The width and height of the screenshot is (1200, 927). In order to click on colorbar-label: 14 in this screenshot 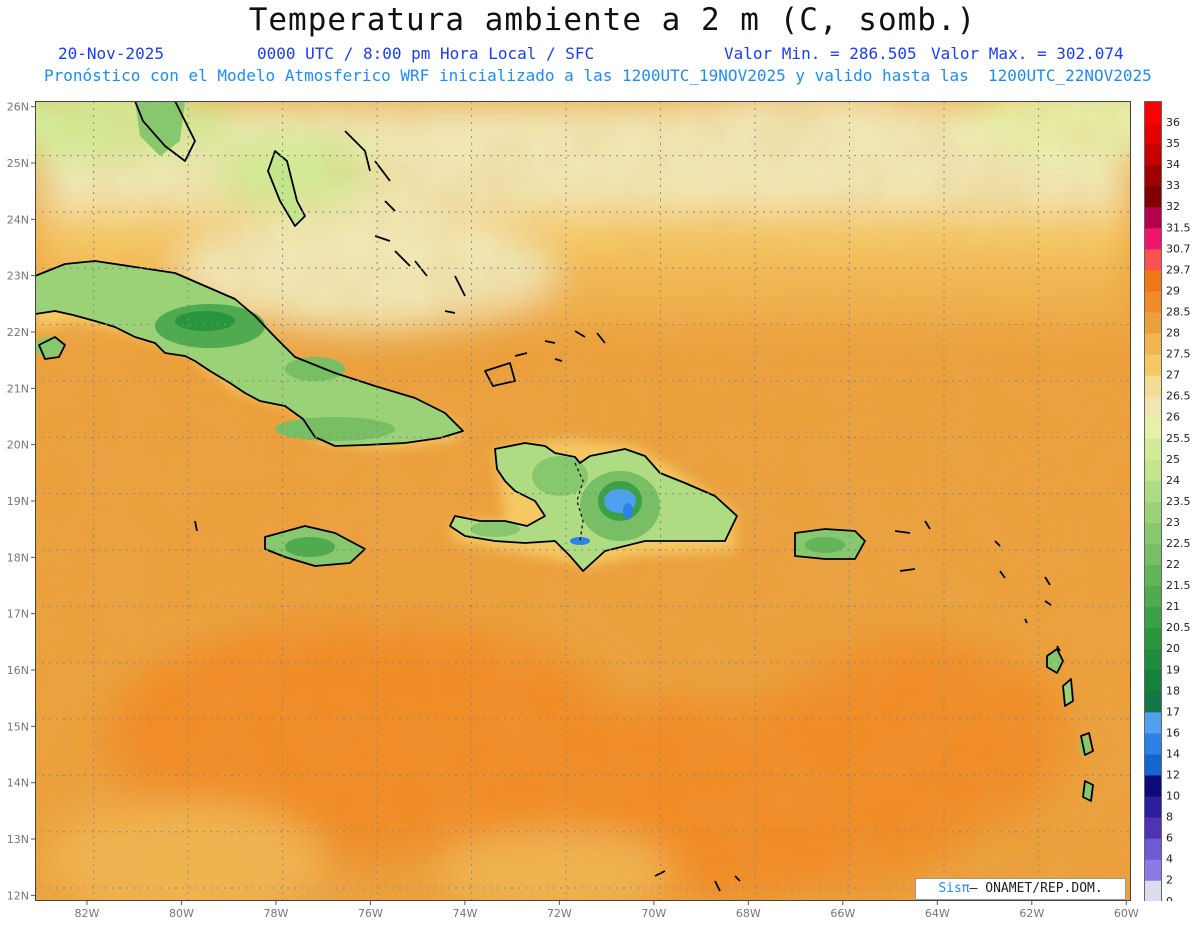, I will do `click(1173, 753)`.